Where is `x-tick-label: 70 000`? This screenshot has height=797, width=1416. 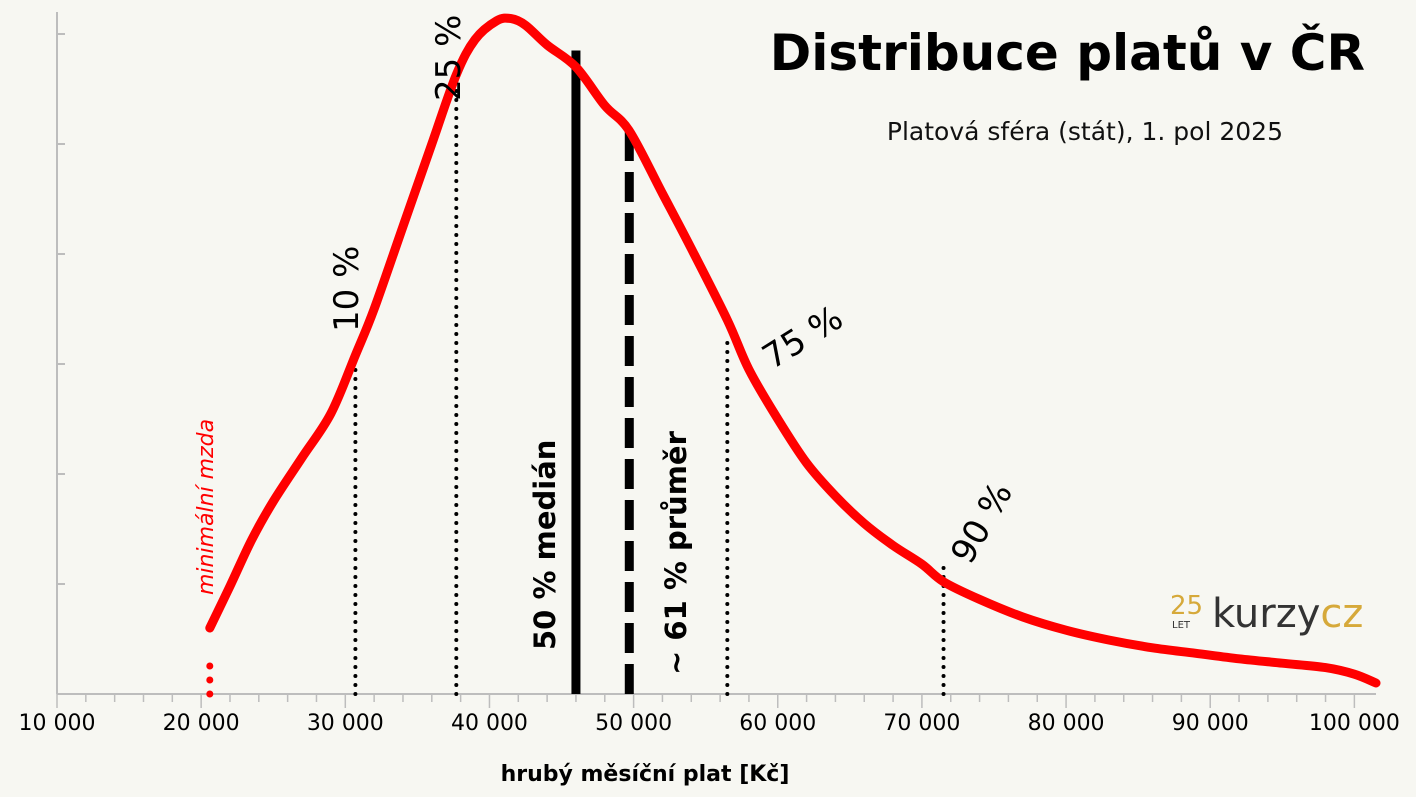
x-tick-label: 70 000 is located at coordinates (921, 723).